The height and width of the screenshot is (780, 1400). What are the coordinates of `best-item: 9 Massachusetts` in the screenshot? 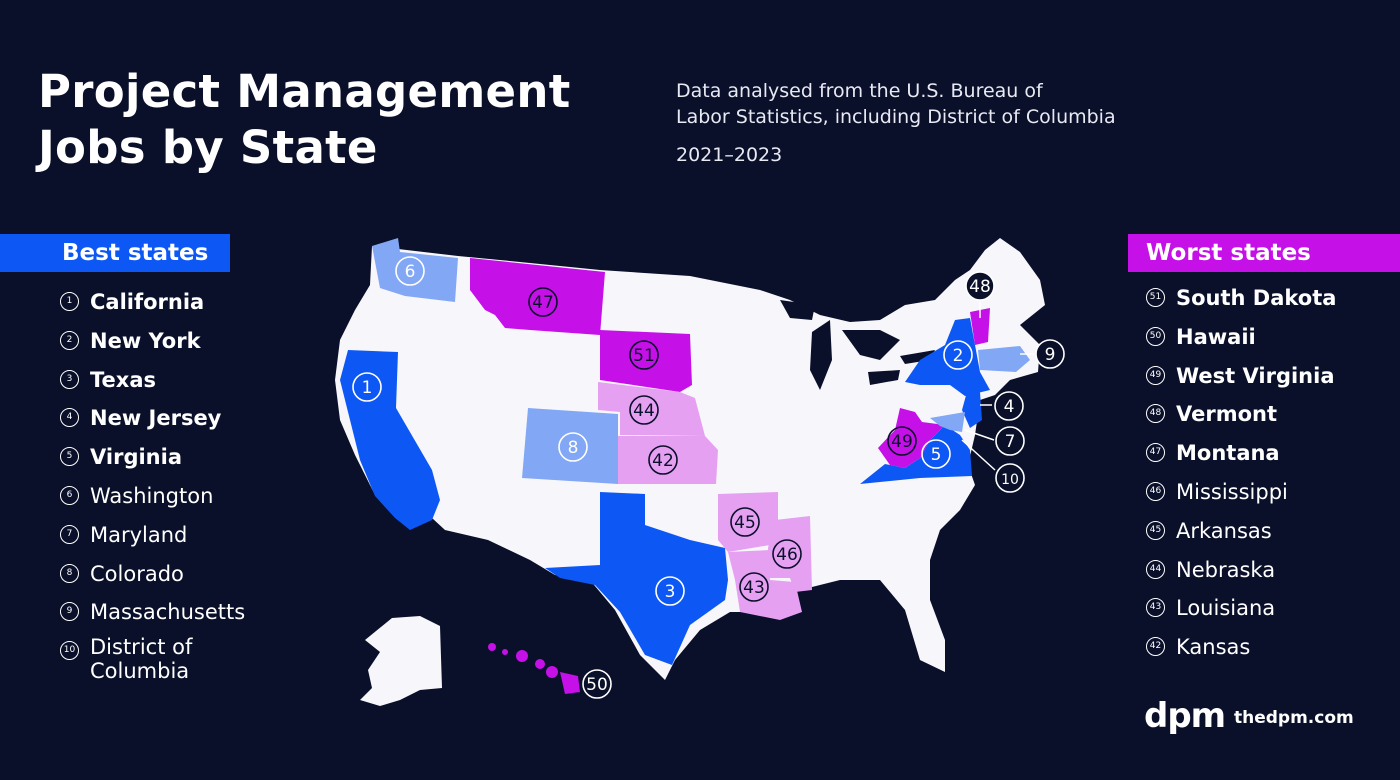 It's located at (152, 615).